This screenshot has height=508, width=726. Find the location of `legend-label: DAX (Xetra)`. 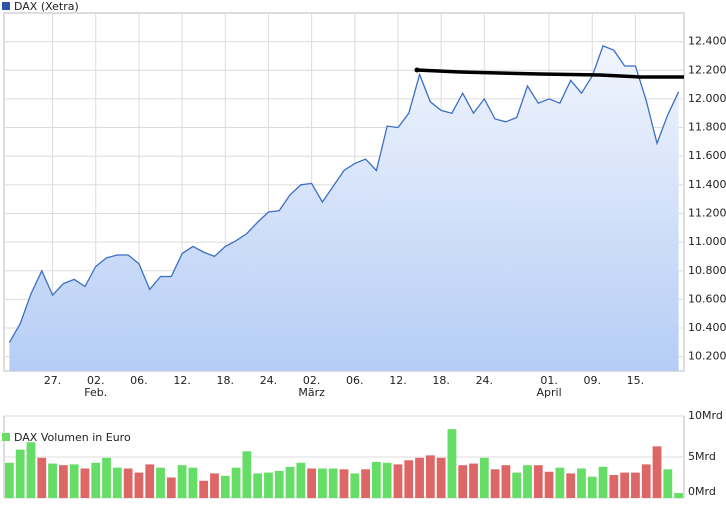

legend-label: DAX (Xetra) is located at coordinates (46, 6).